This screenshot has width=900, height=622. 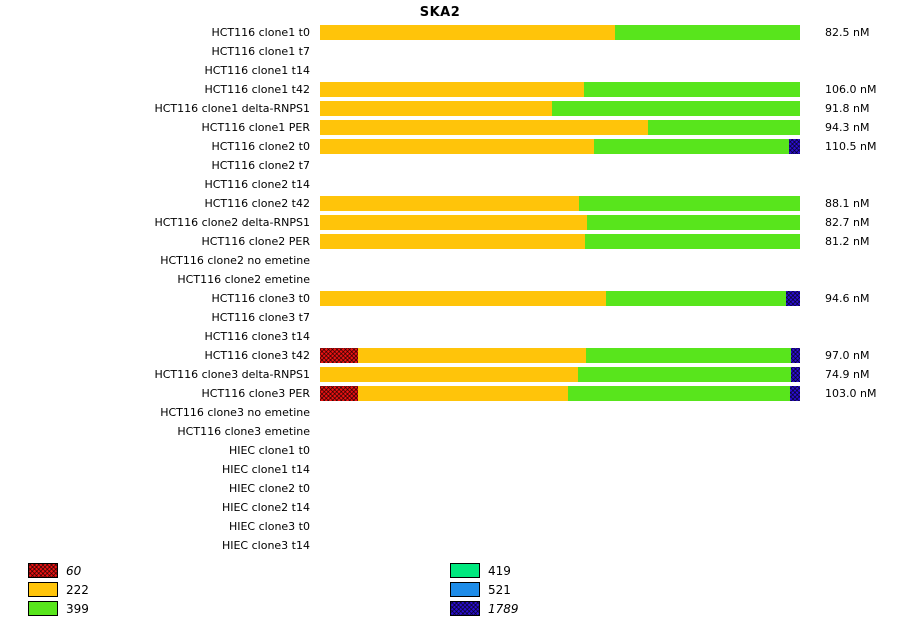 I want to click on chart-row: HCT116 clone1 t42 106.0 nM, so click(x=450, y=89).